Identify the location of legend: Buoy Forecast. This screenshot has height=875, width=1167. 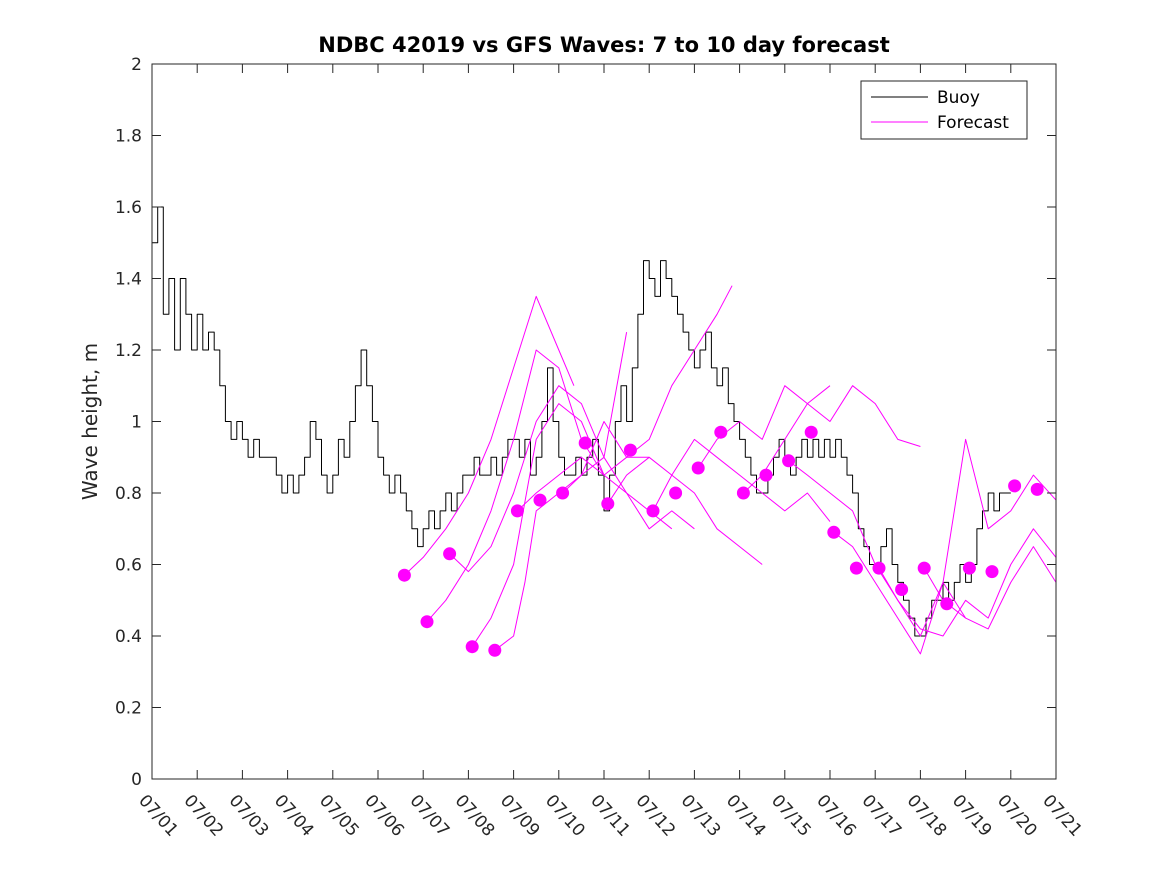
(944, 110).